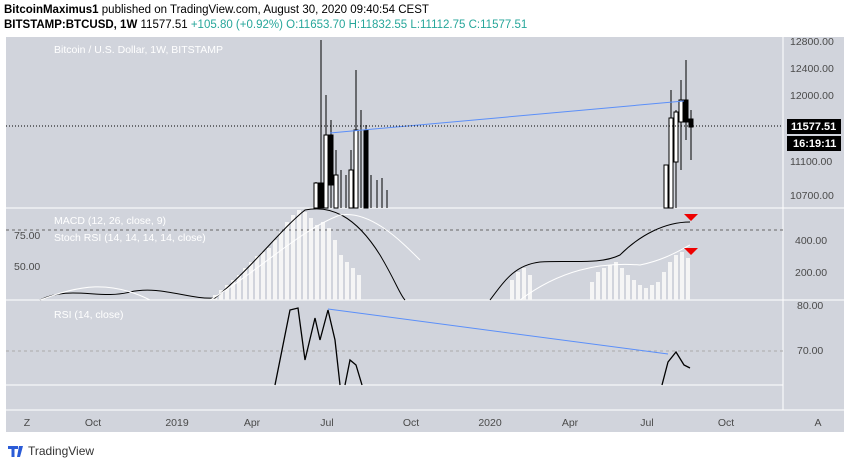 The image size is (850, 473). Describe the element at coordinates (110, 221) in the screenshot. I see `pane-label: MACD (12, 26, close, 9)` at that location.